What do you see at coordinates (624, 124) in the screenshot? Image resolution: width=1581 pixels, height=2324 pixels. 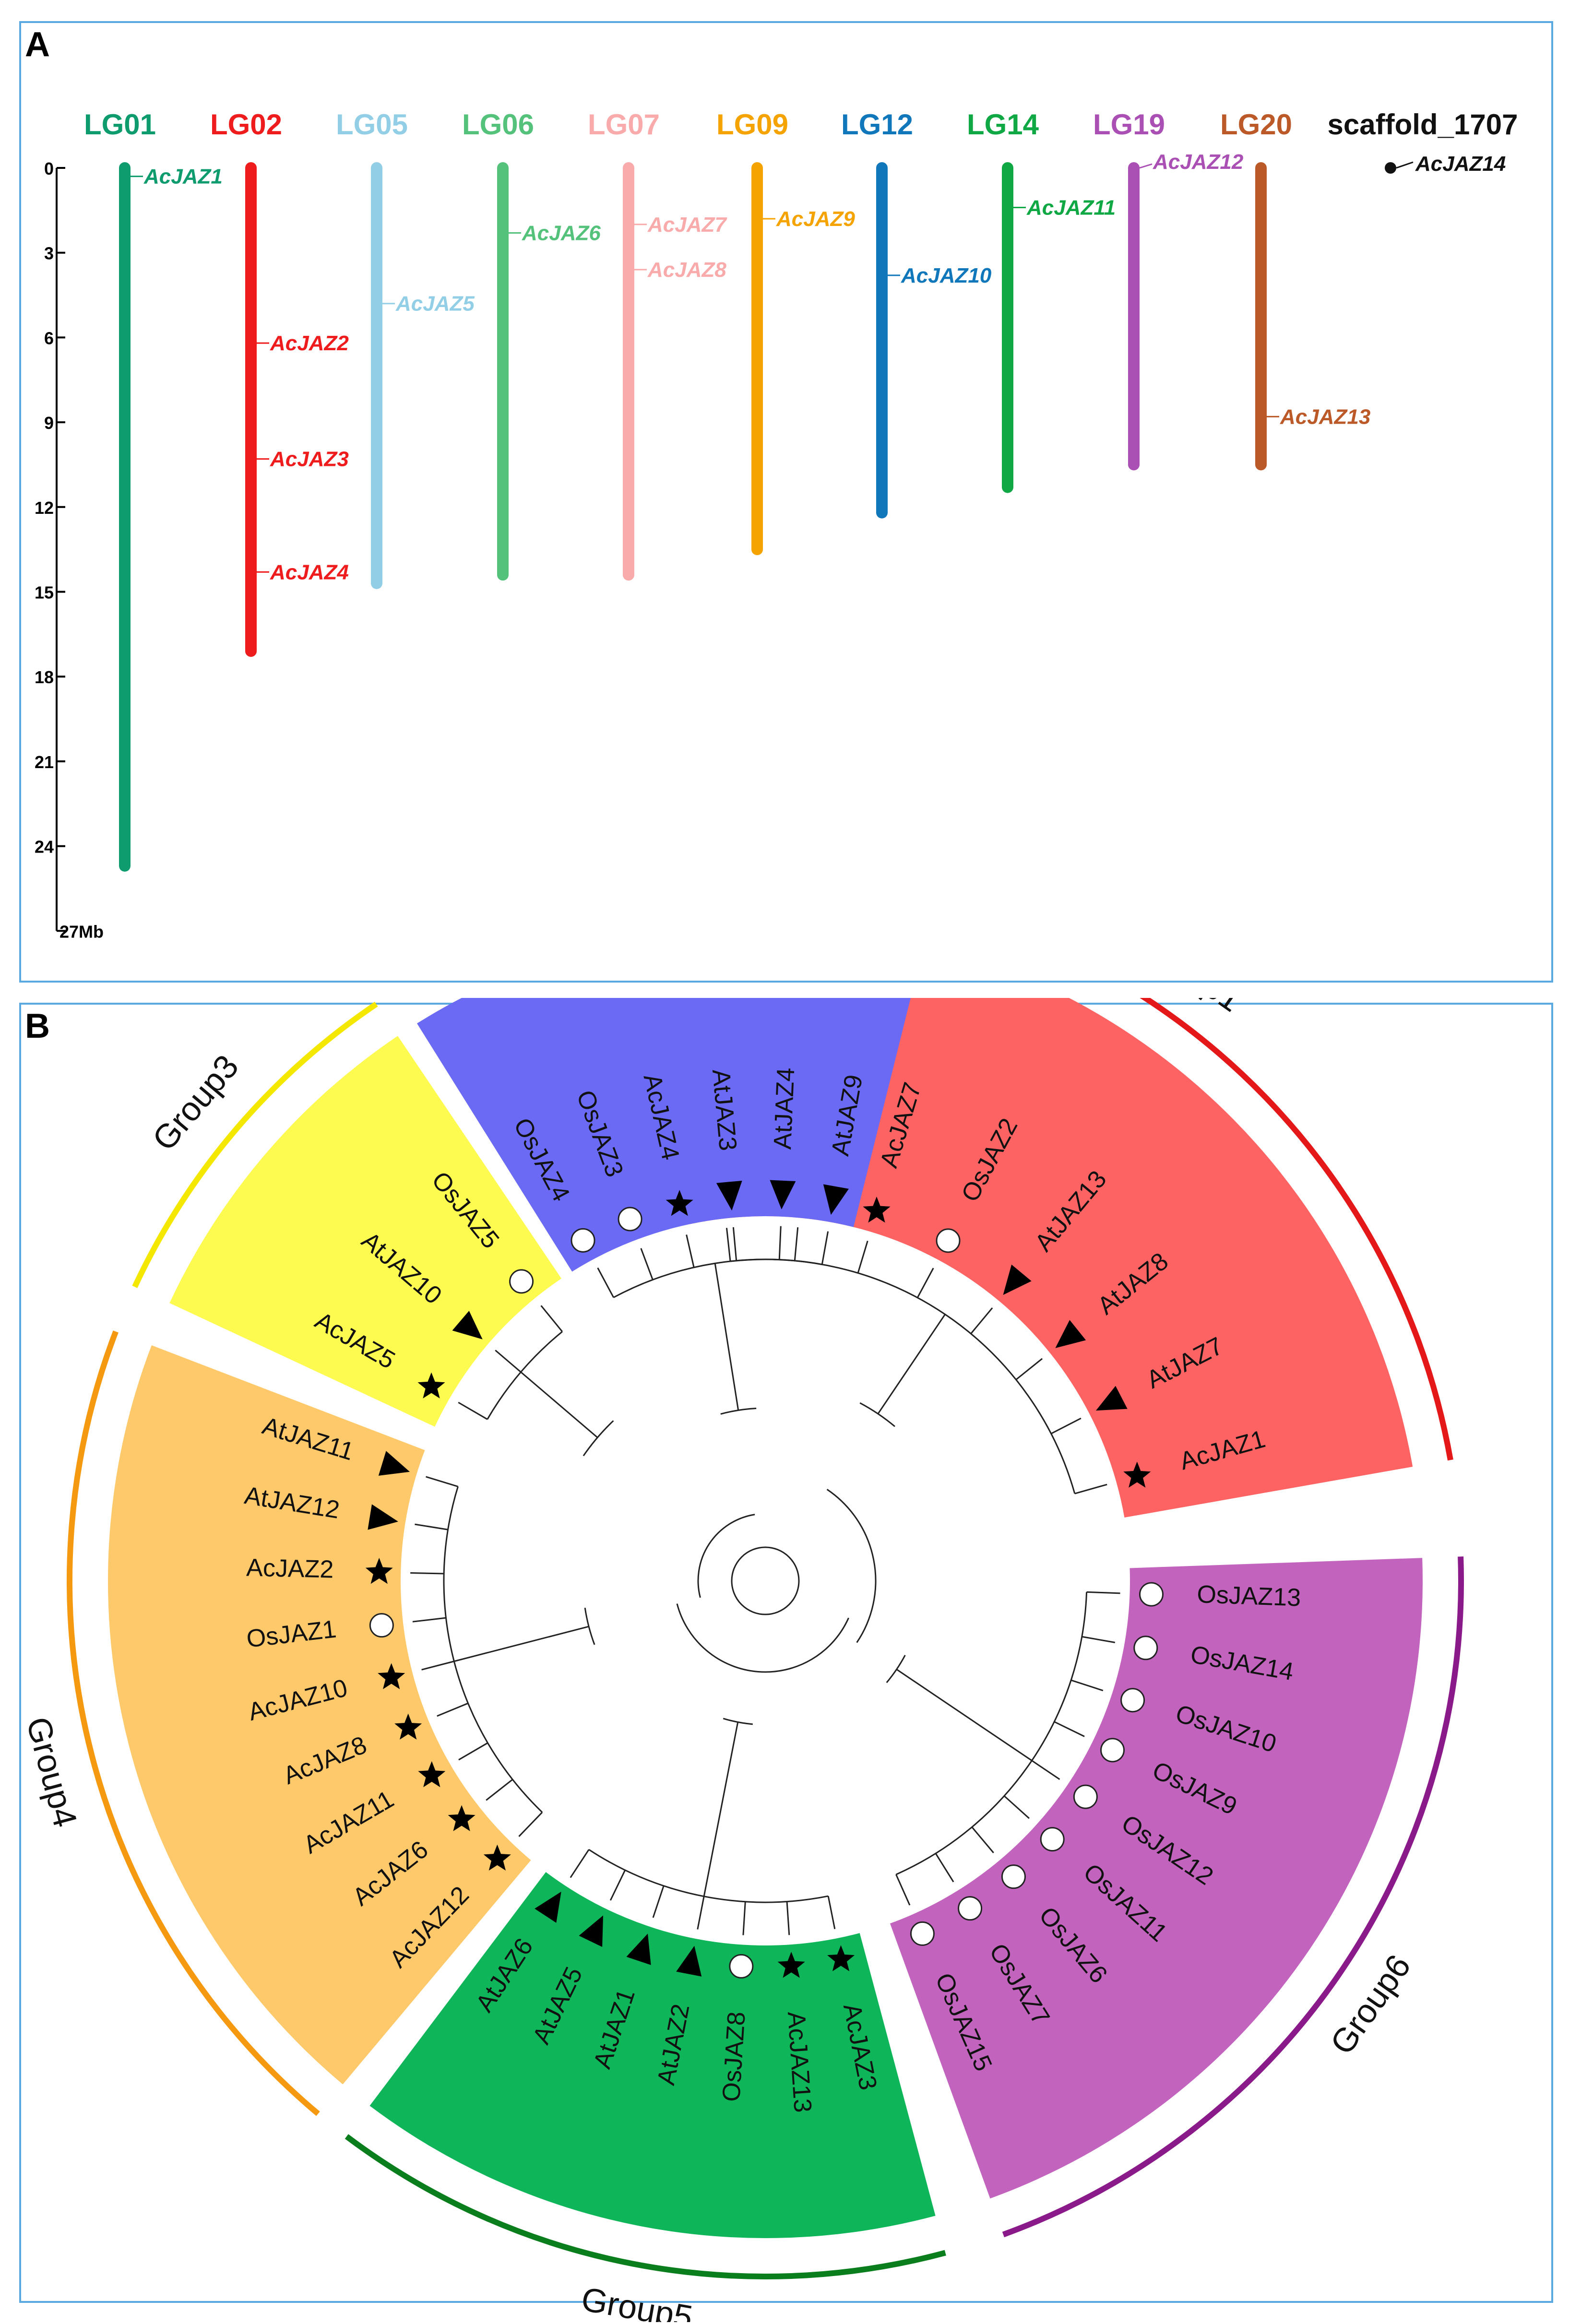 I see `chromosome-label: LG07` at bounding box center [624, 124].